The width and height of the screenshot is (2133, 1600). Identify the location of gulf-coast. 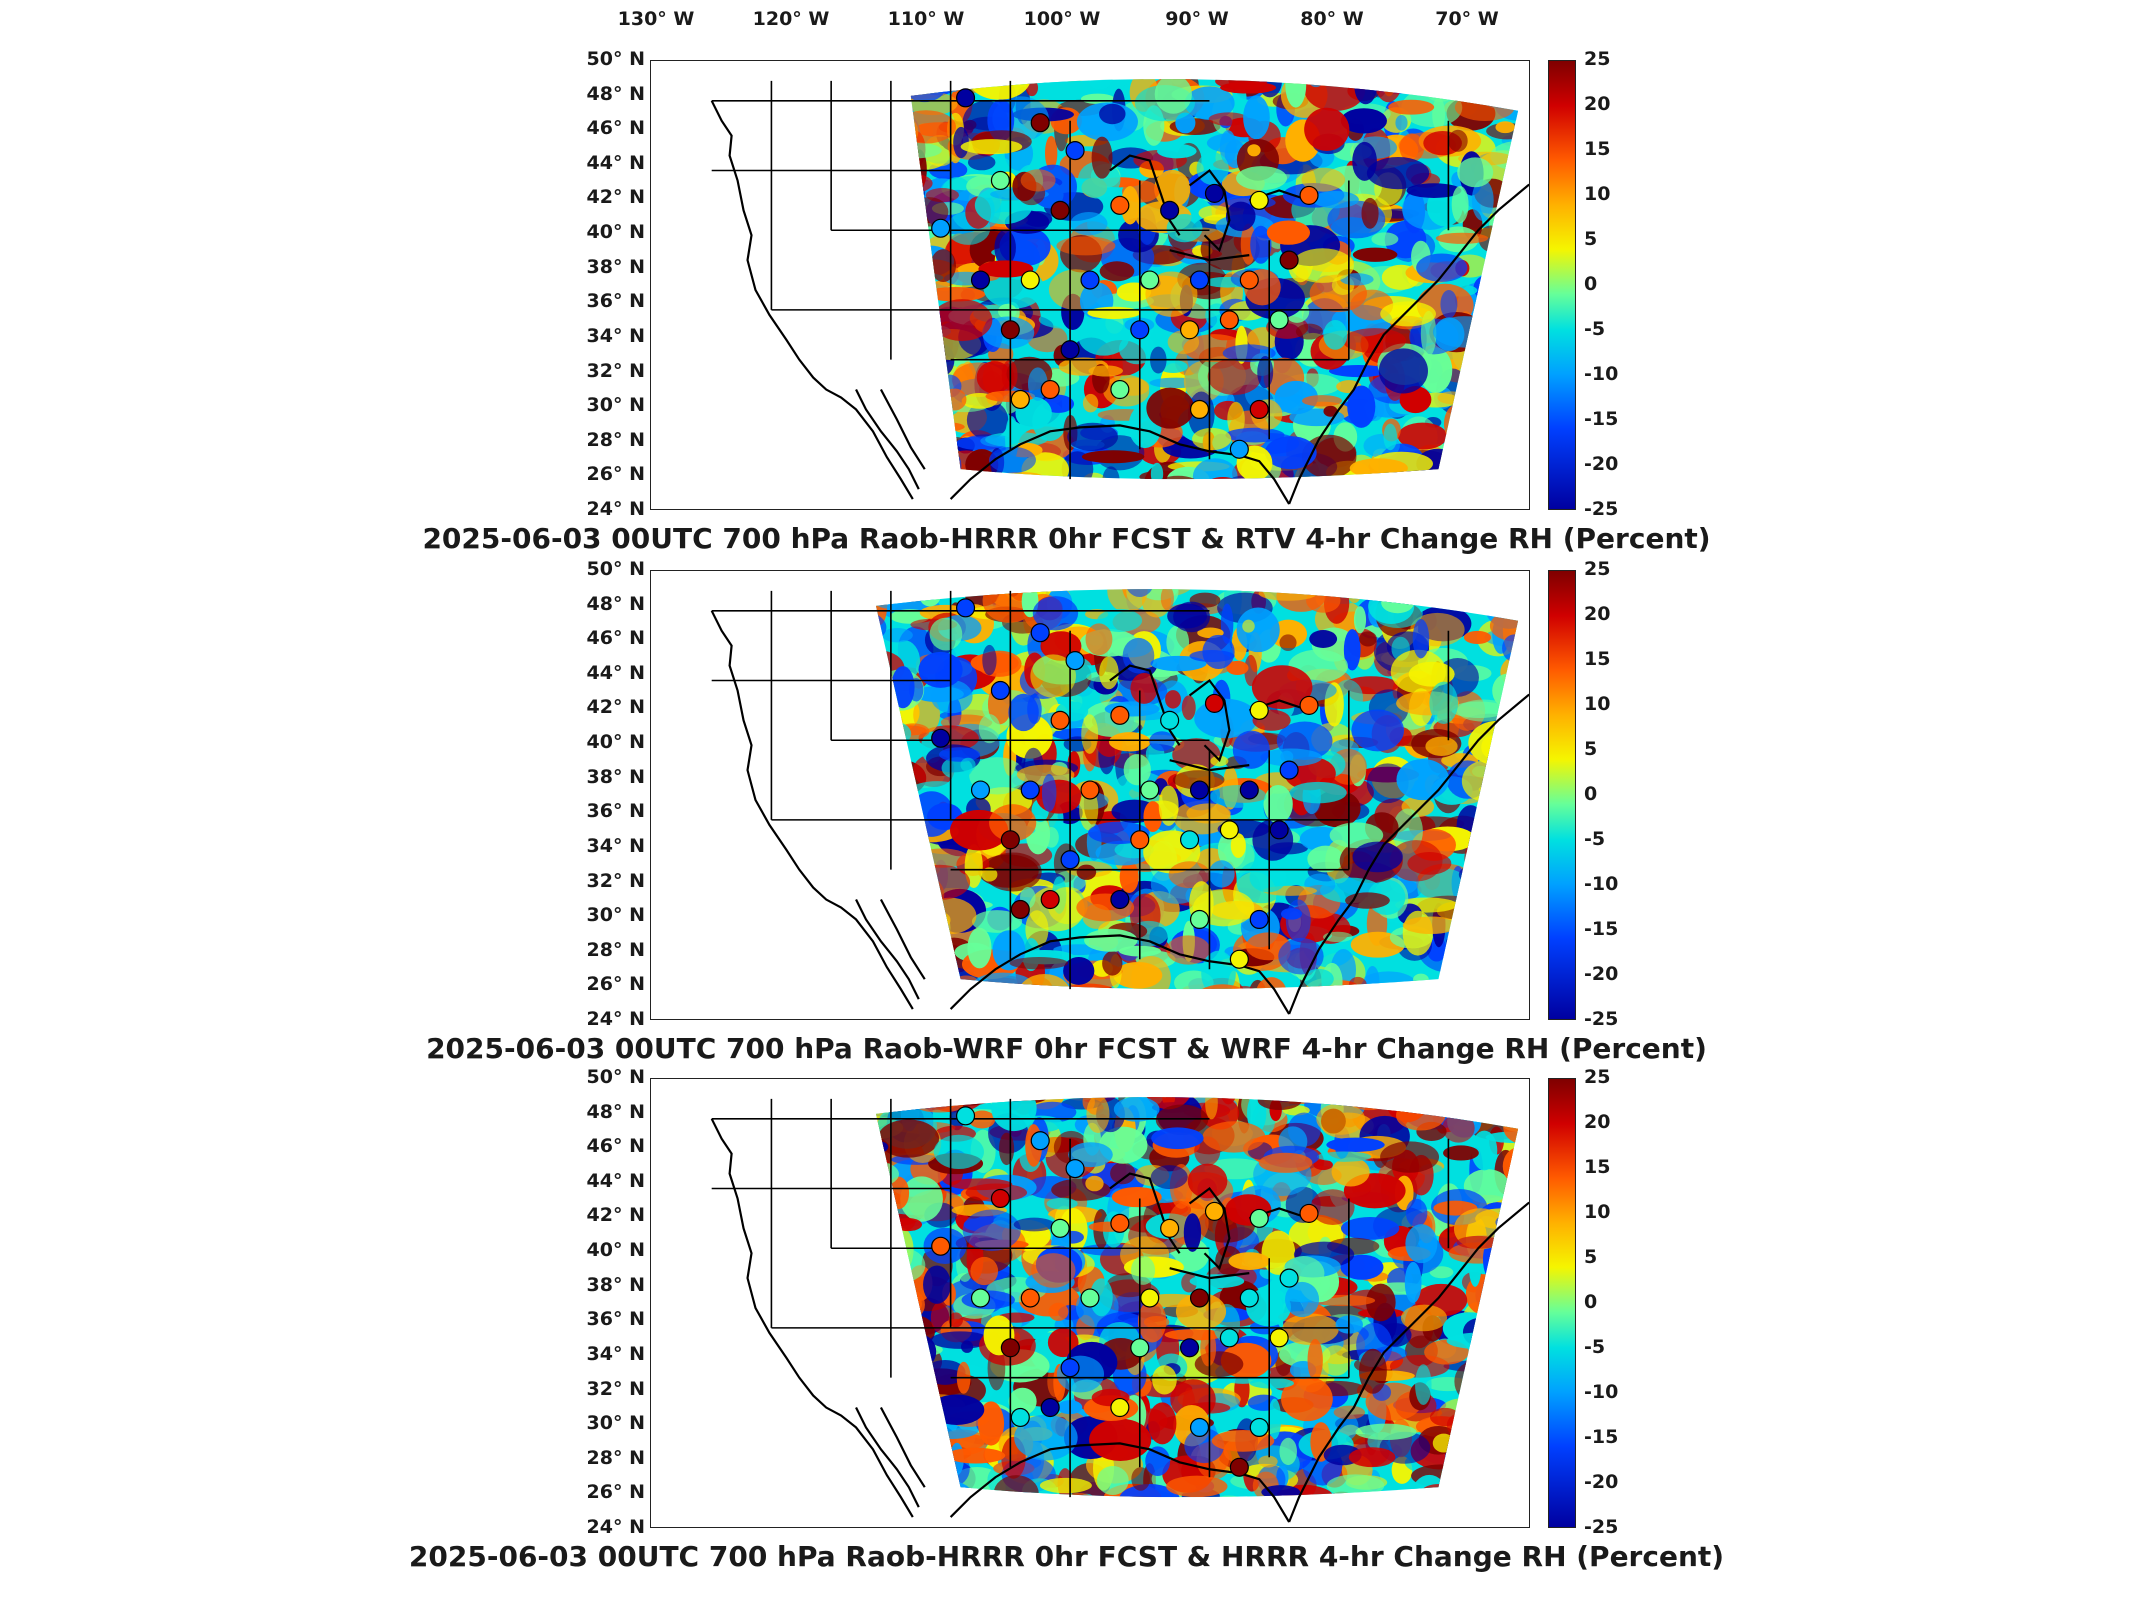
(1120, 464).